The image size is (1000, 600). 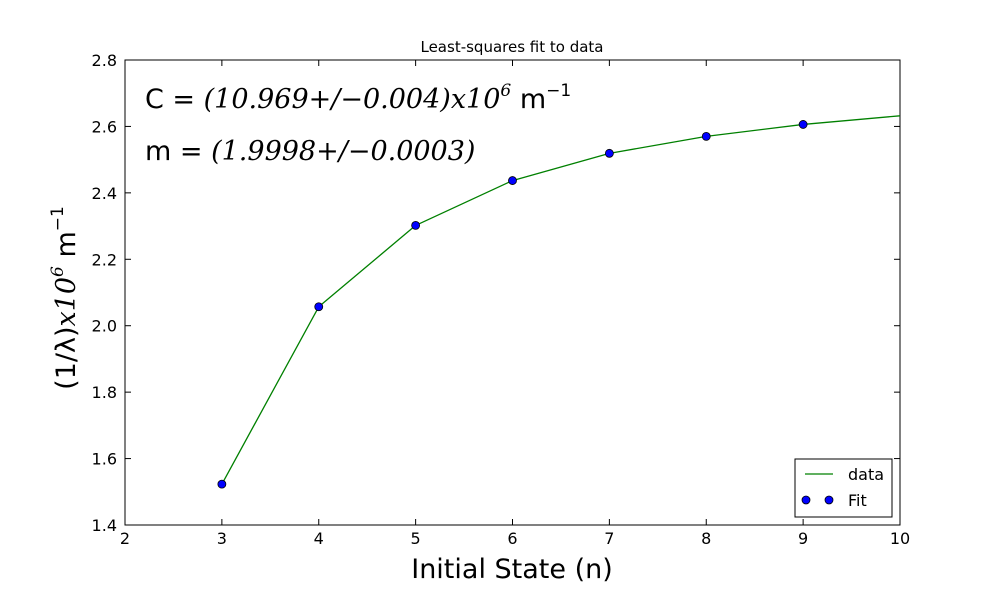 I want to click on y-axis-label: (1/λ)x106 m−1, so click(x=65, y=298).